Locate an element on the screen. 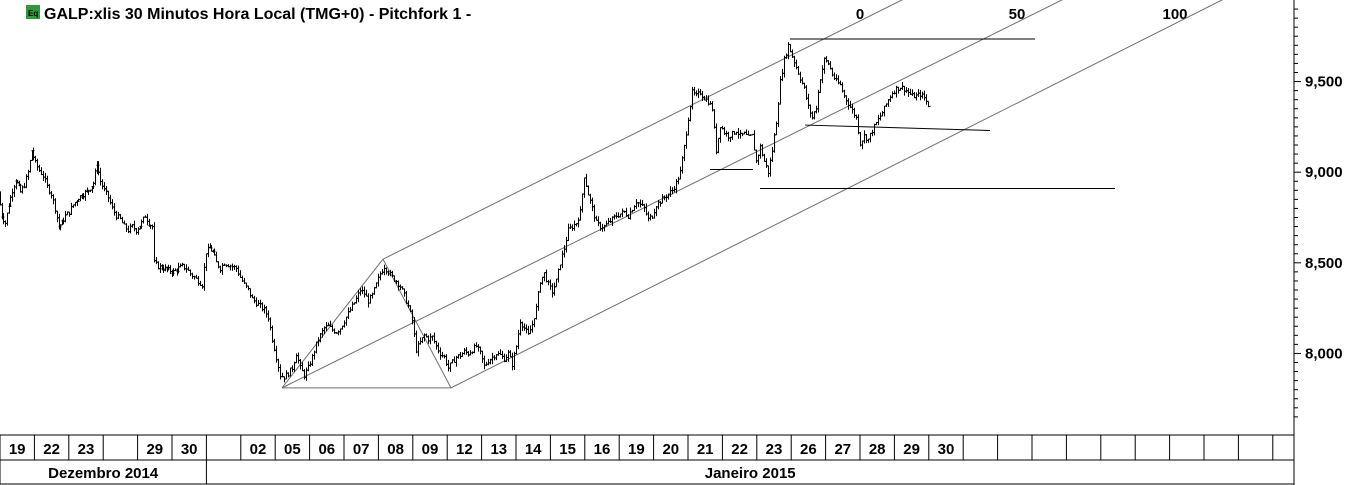 This screenshot has width=1364, height=485. x-tick-label: 06 is located at coordinates (326, 449).